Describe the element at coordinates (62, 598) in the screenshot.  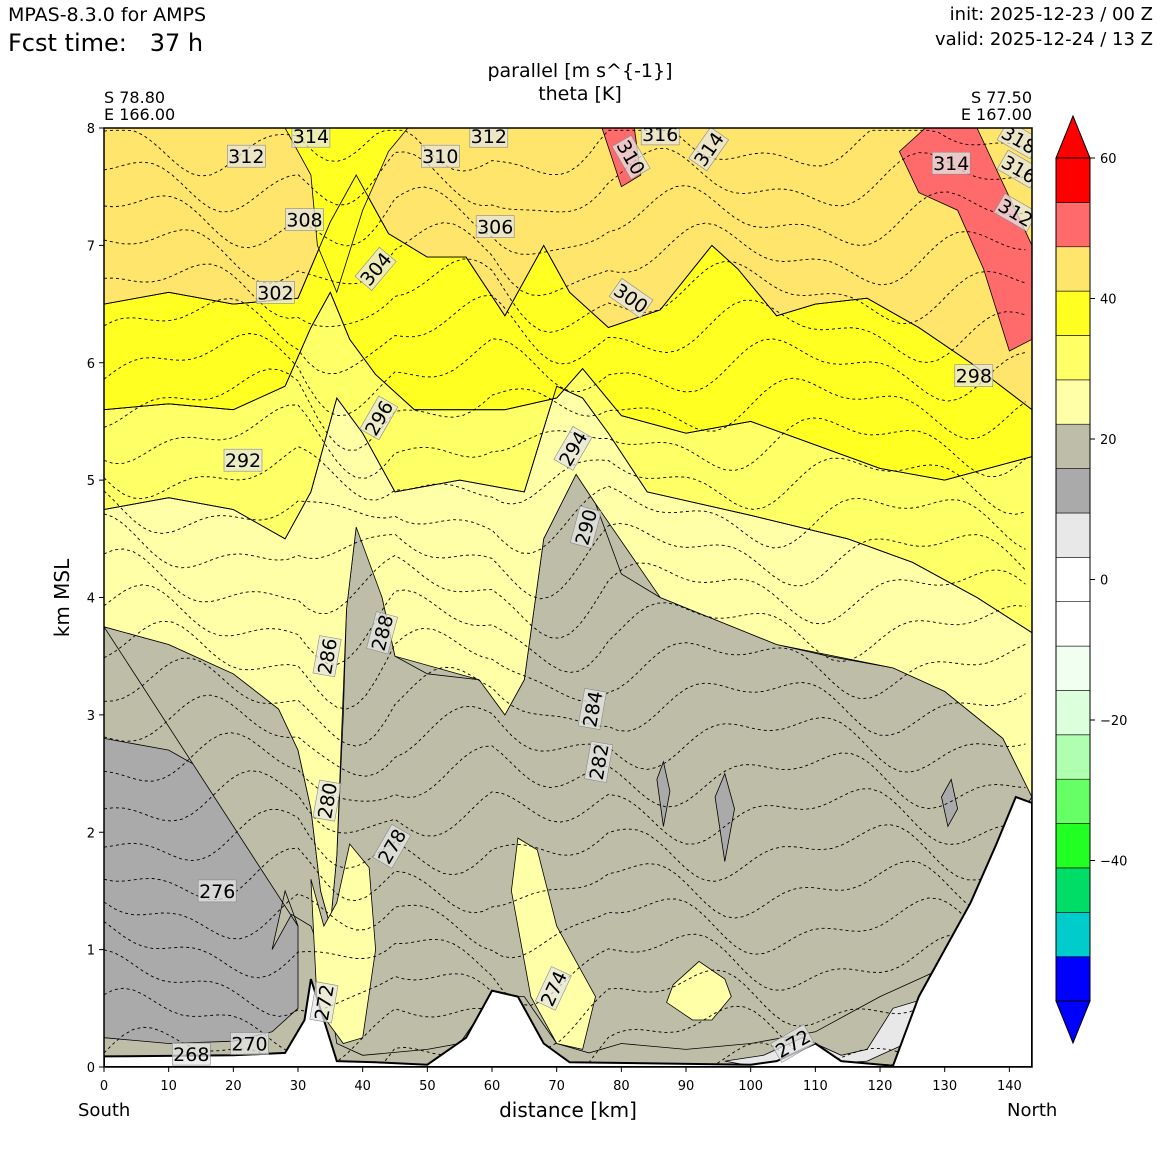
I see `y-axis-label: km MSL` at that location.